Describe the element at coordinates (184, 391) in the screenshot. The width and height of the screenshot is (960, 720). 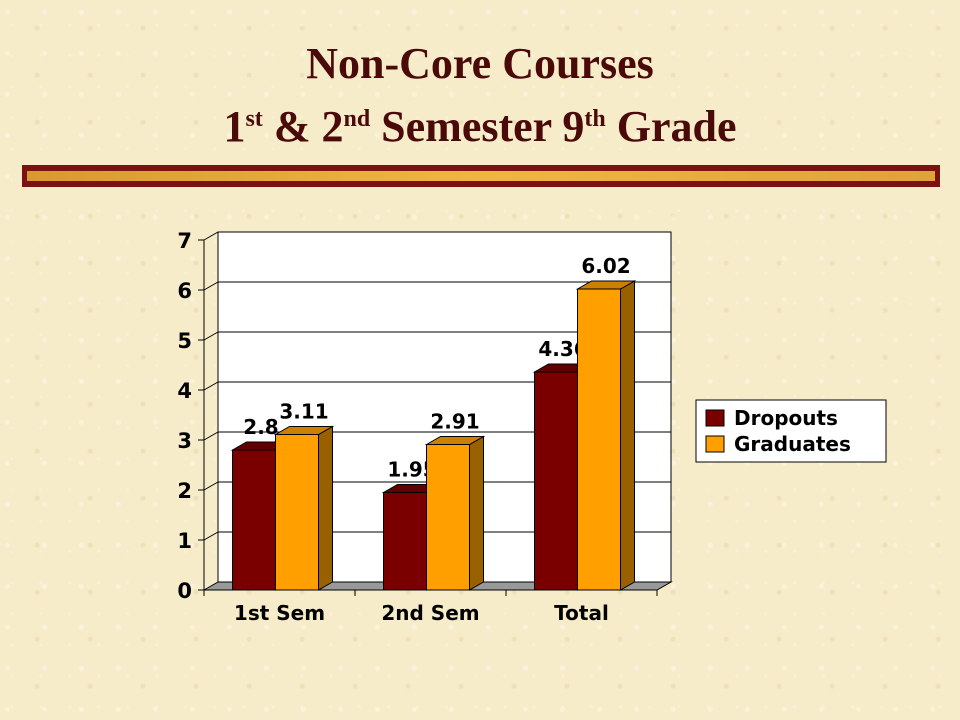
I see `y-tick-label: 4` at that location.